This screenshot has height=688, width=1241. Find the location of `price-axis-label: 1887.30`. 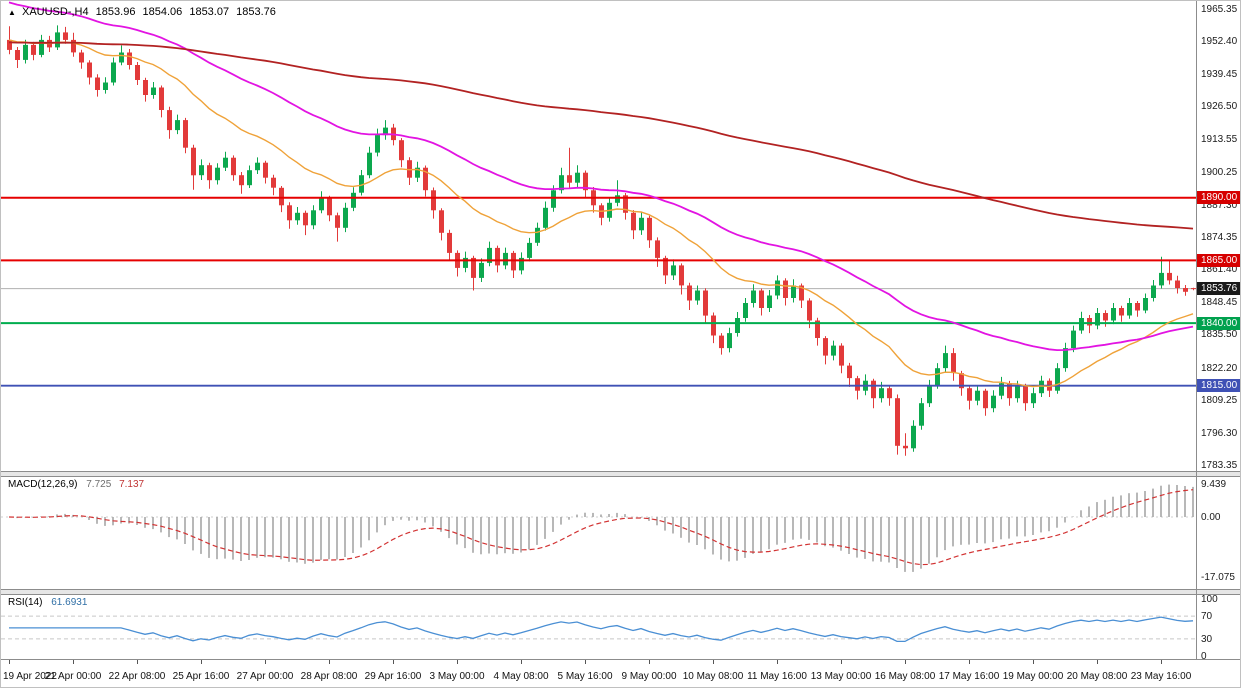

price-axis-label: 1887.30 is located at coordinates (1219, 205).